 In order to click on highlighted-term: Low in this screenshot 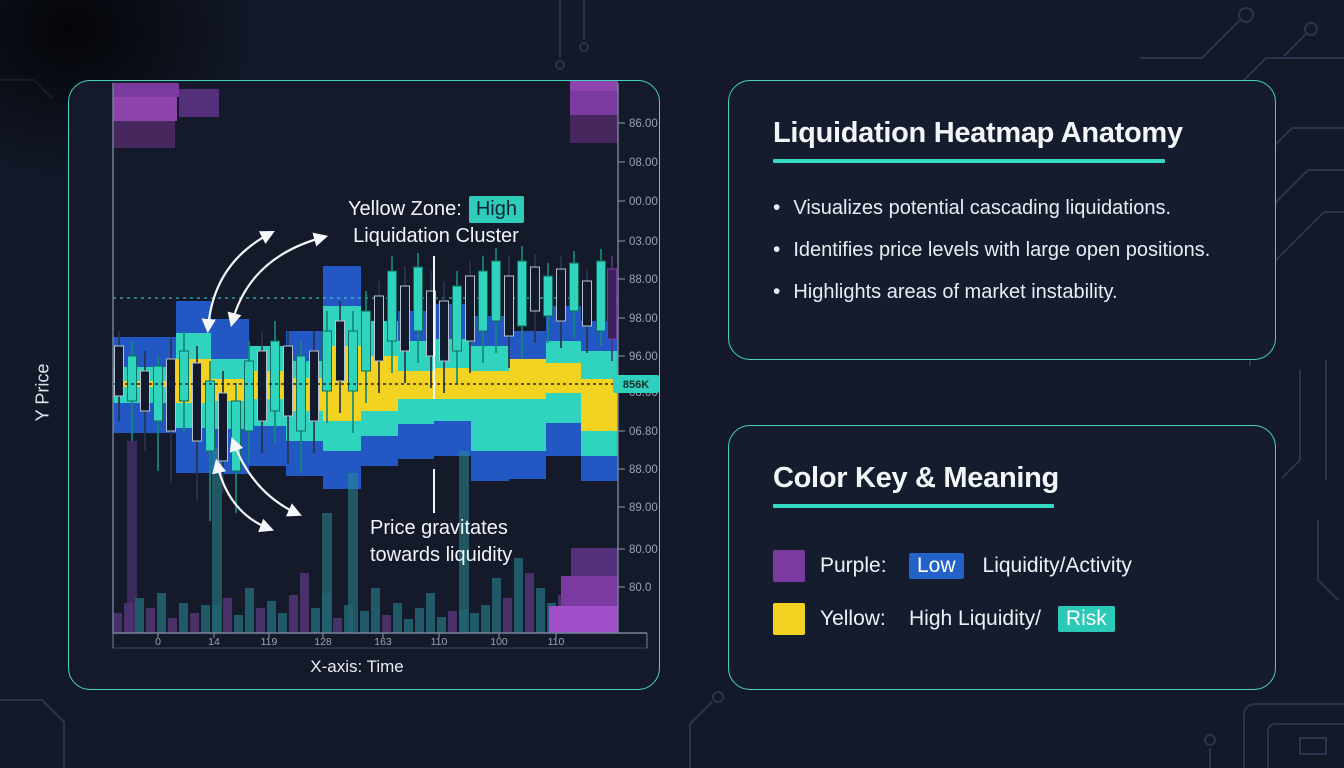, I will do `click(936, 566)`.